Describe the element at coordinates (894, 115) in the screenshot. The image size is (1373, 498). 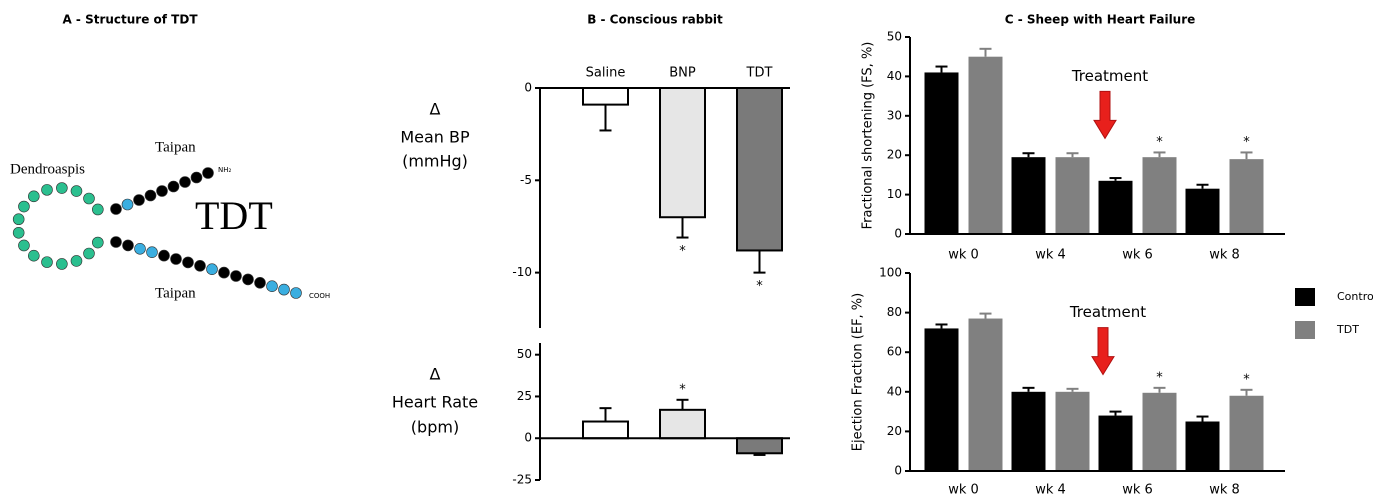
I see `y-tick-label: 30` at that location.